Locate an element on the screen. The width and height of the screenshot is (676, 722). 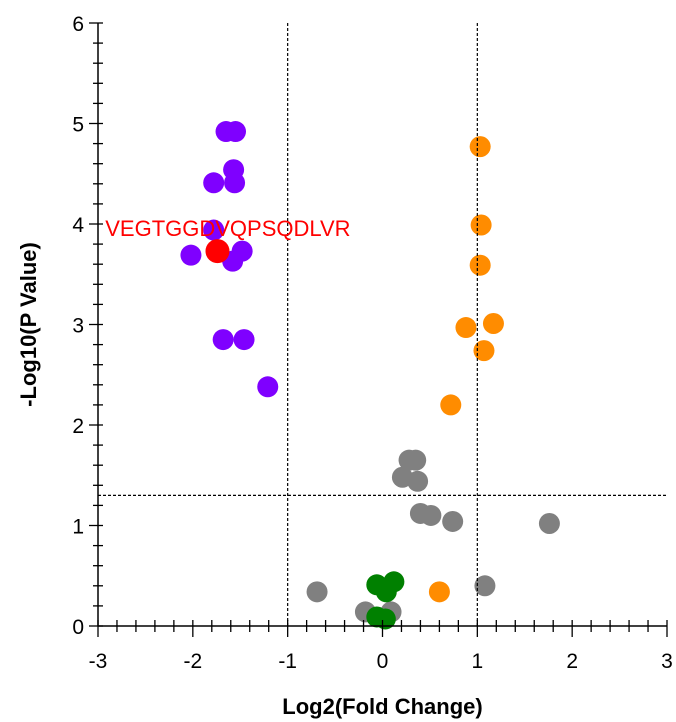
x-tick-label: -2 is located at coordinates (192, 661).